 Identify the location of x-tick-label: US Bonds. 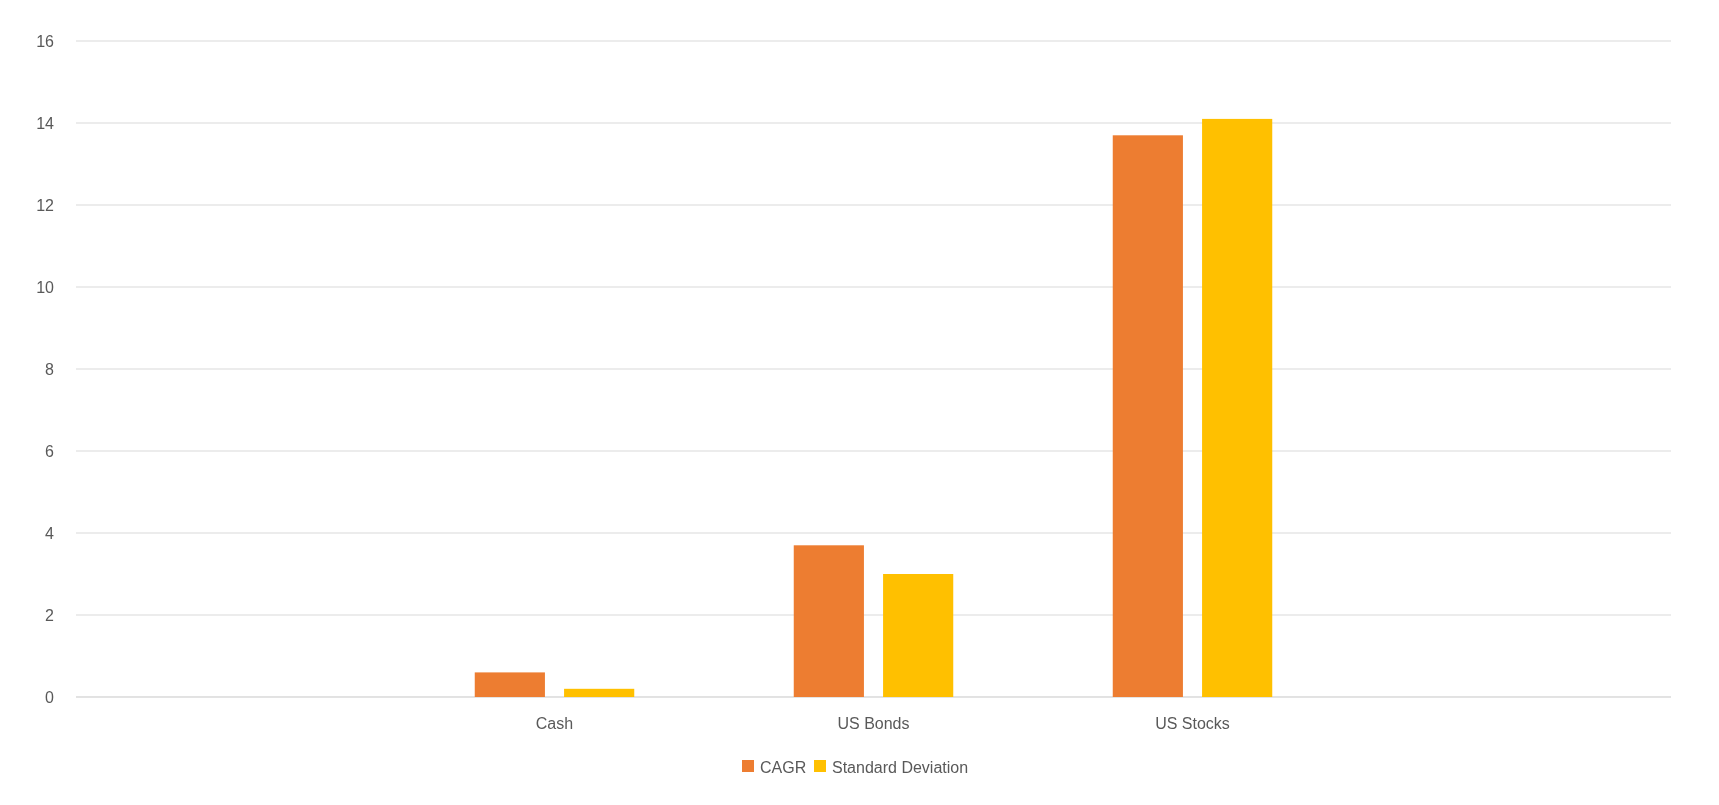
(873, 723).